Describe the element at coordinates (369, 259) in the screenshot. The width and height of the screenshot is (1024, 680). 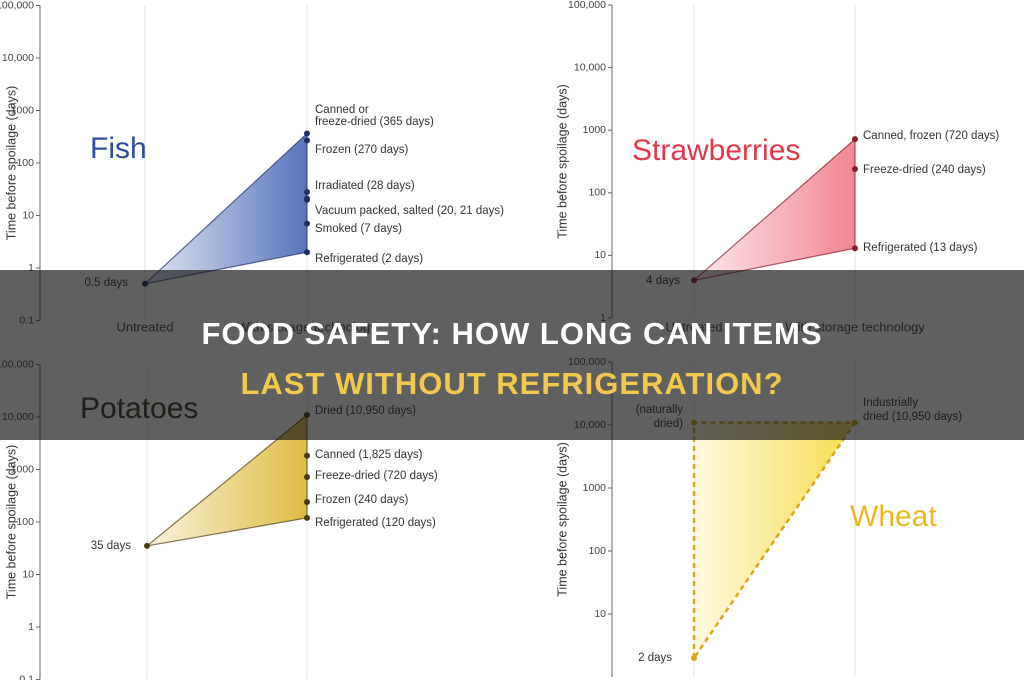
I see `point-label: Refrigerated (2 days)` at that location.